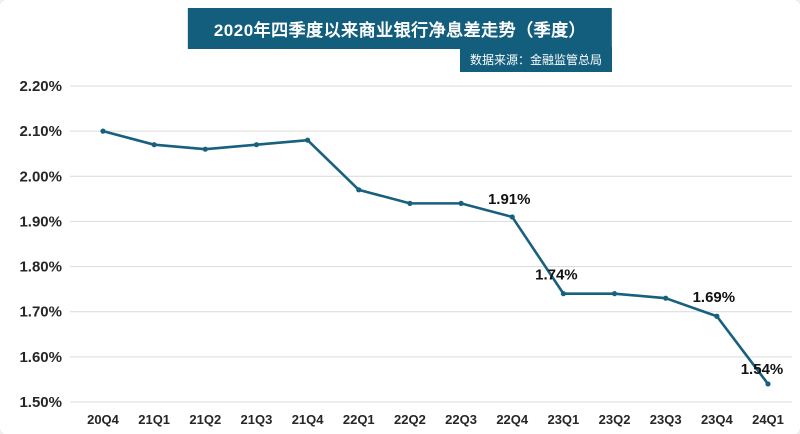 The image size is (800, 434). What do you see at coordinates (615, 419) in the screenshot?
I see `svg-text: 23Q2` at bounding box center [615, 419].